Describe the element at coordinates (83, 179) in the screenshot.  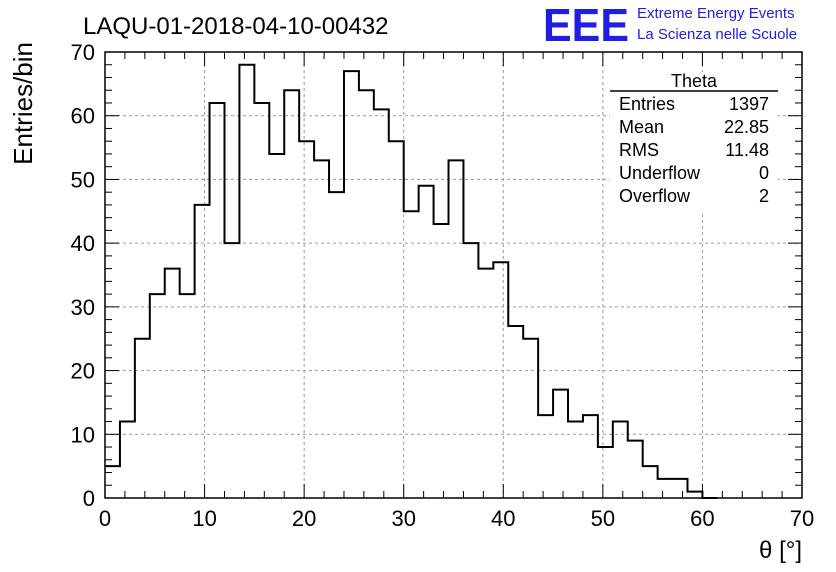
I see `y-tick-label: 50` at that location.